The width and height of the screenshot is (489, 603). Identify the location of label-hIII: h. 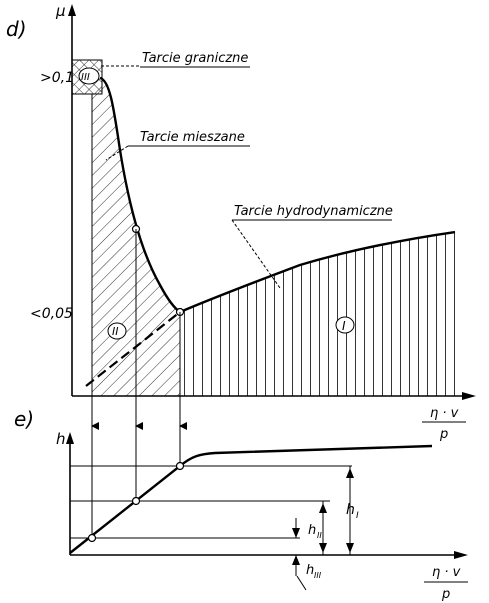
(310, 570).